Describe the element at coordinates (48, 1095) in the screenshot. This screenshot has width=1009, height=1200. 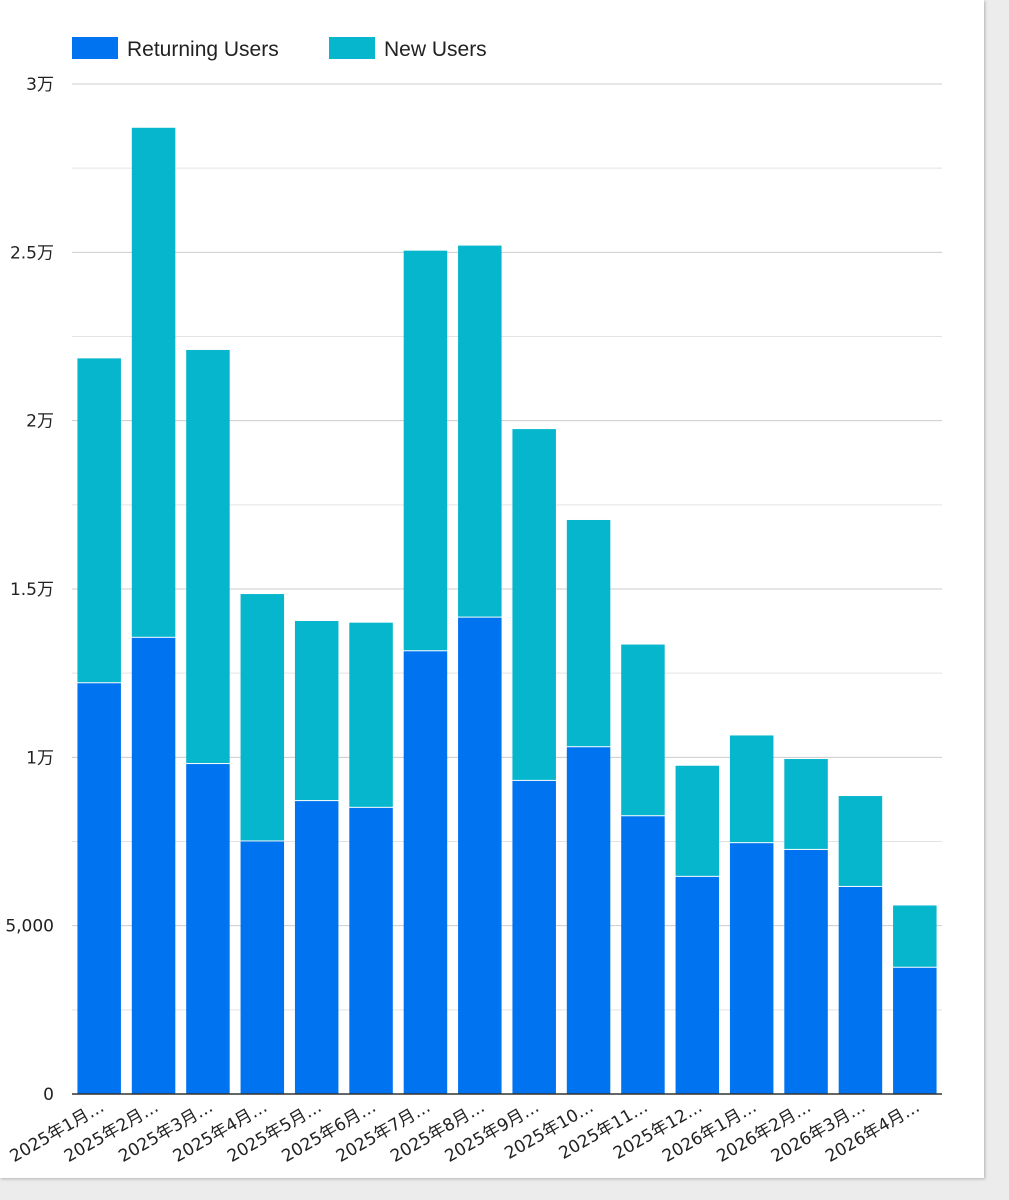
I see `y-tick-label: 0` at that location.